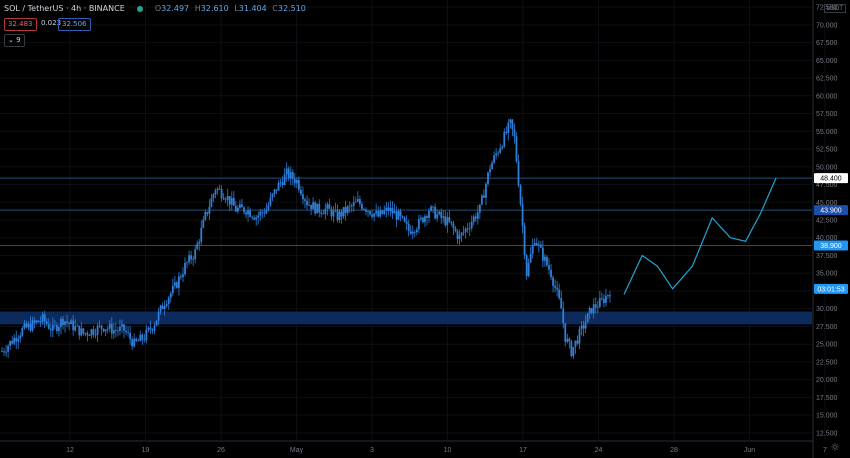 This screenshot has width=850, height=458. Describe the element at coordinates (835, 447) in the screenshot. I see `settings-gear-icon: ☼` at that location.